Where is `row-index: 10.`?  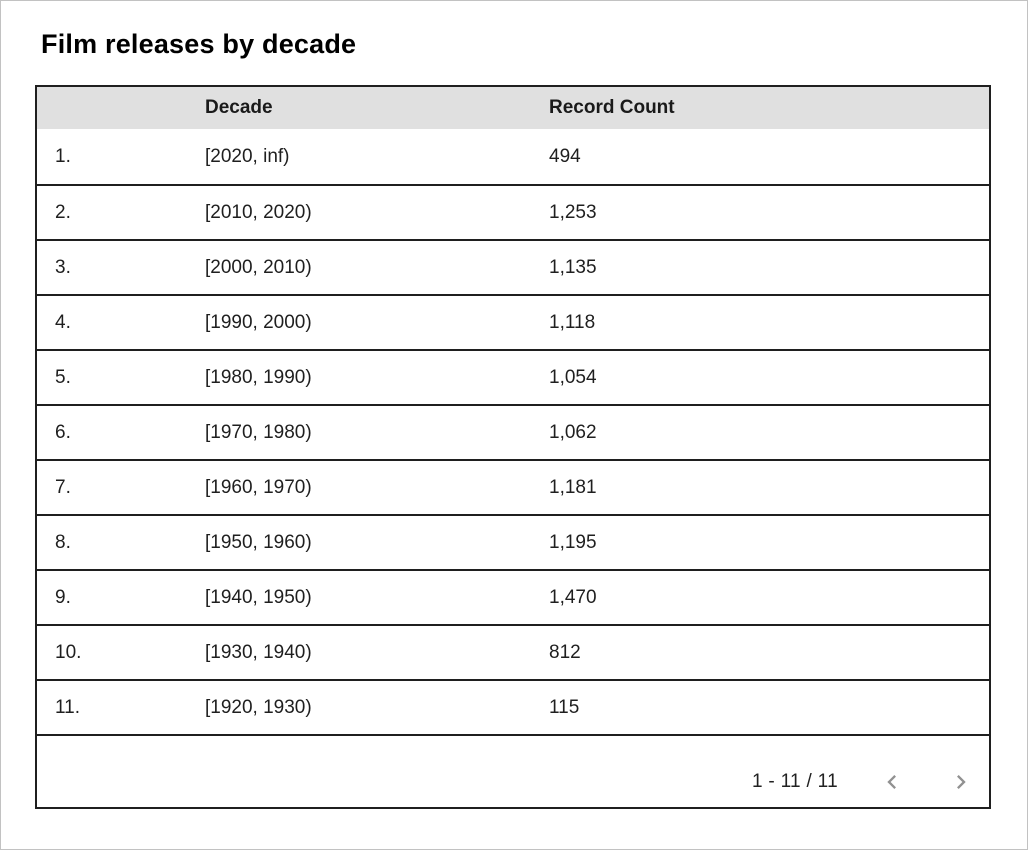 row-index: 10. is located at coordinates (68, 652).